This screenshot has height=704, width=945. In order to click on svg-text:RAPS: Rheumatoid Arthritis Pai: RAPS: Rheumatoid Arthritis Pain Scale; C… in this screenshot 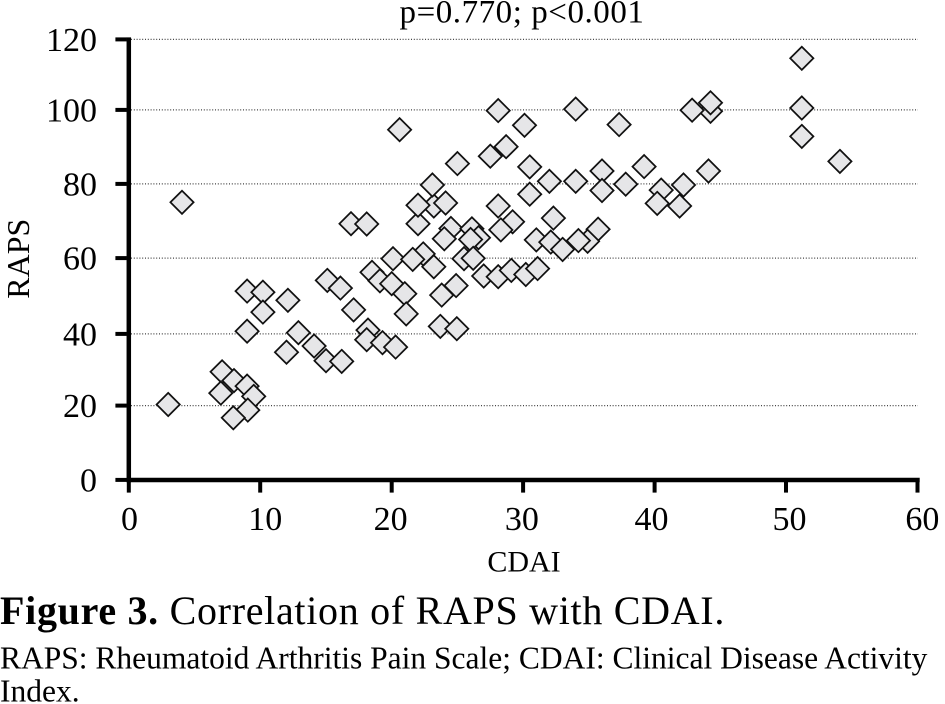, I will do `click(464, 658)`.